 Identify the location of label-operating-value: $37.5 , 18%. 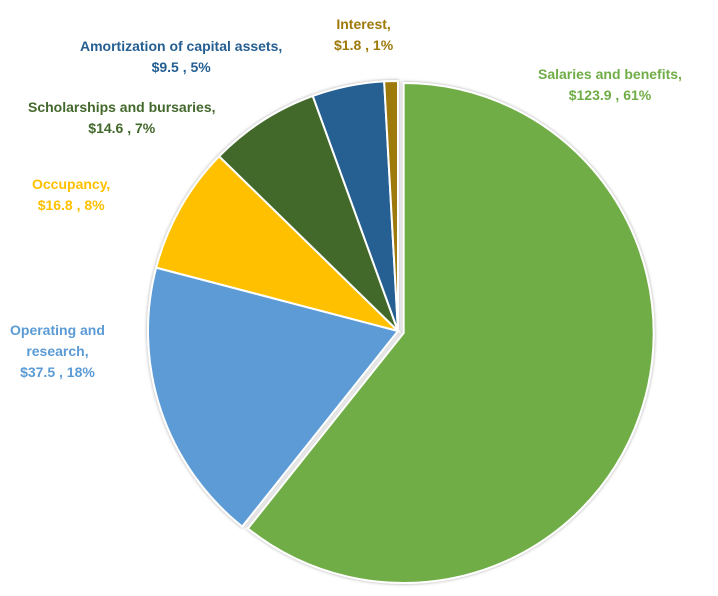
(57, 372).